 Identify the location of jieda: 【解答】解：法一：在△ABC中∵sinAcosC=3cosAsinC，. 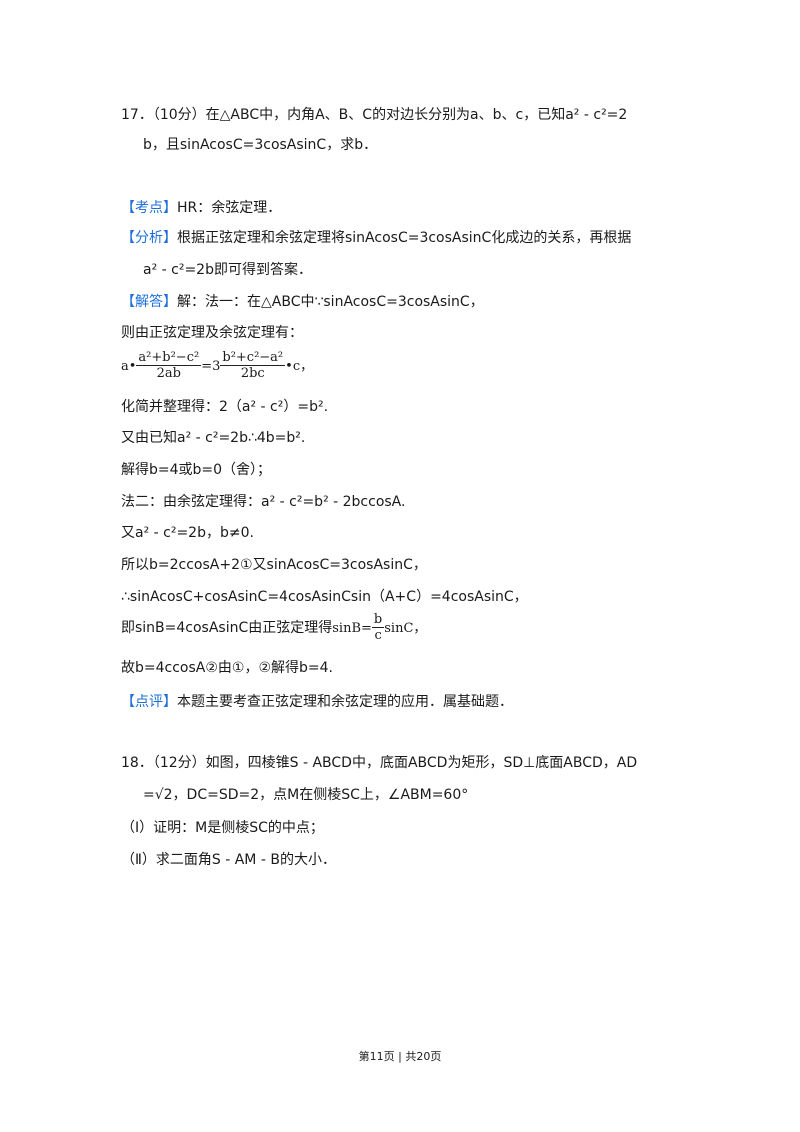
(302, 302).